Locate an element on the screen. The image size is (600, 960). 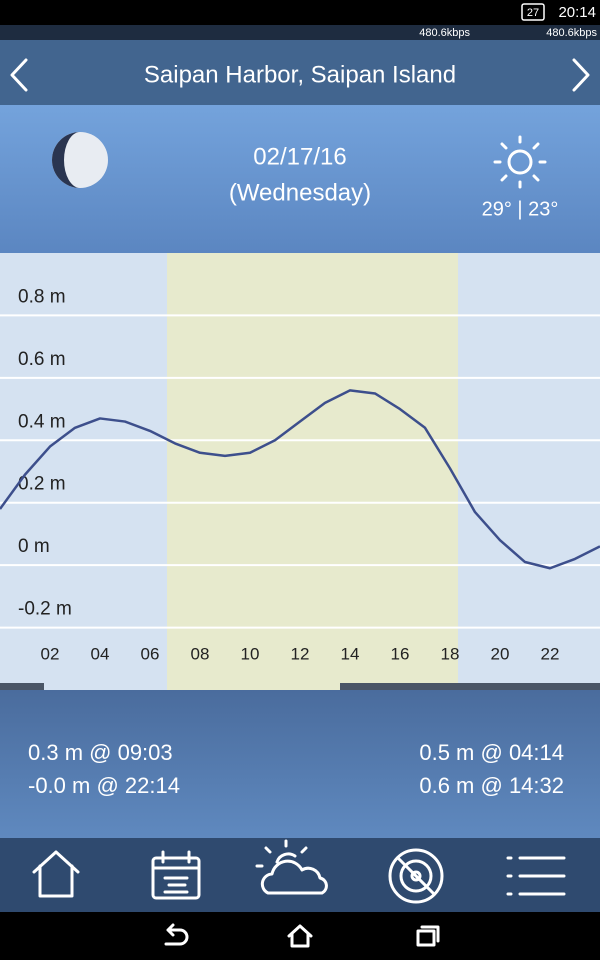
weather-tab is located at coordinates (291, 867).